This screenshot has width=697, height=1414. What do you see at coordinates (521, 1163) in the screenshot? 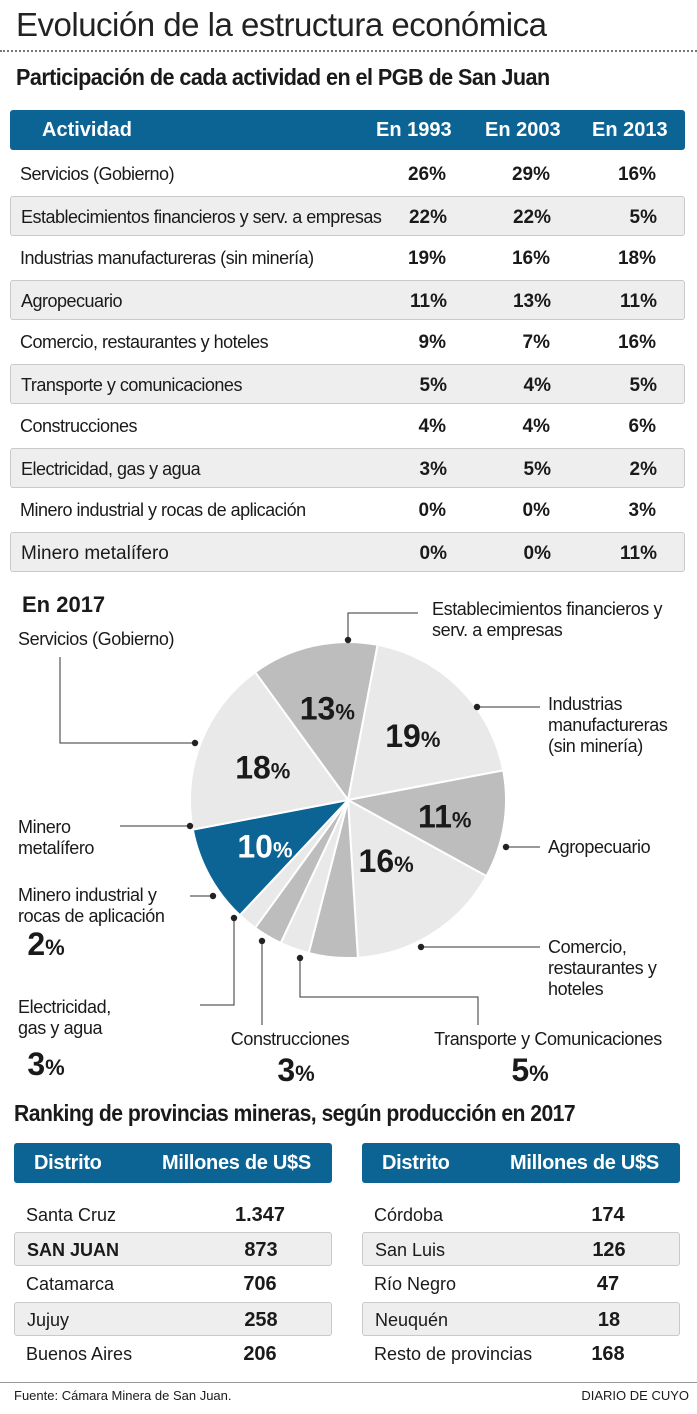
I see `ranking-header-right: Distrito Millones de U$S` at bounding box center [521, 1163].